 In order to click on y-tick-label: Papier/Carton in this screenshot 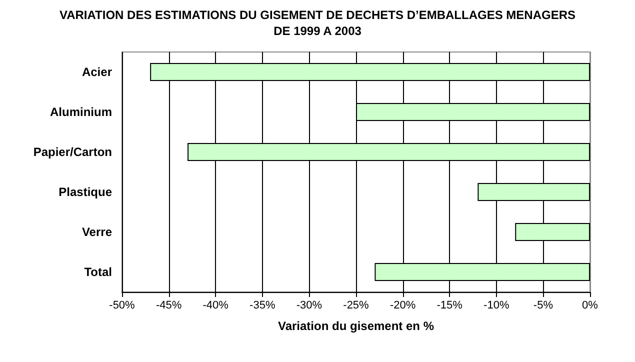, I will do `click(72, 152)`.